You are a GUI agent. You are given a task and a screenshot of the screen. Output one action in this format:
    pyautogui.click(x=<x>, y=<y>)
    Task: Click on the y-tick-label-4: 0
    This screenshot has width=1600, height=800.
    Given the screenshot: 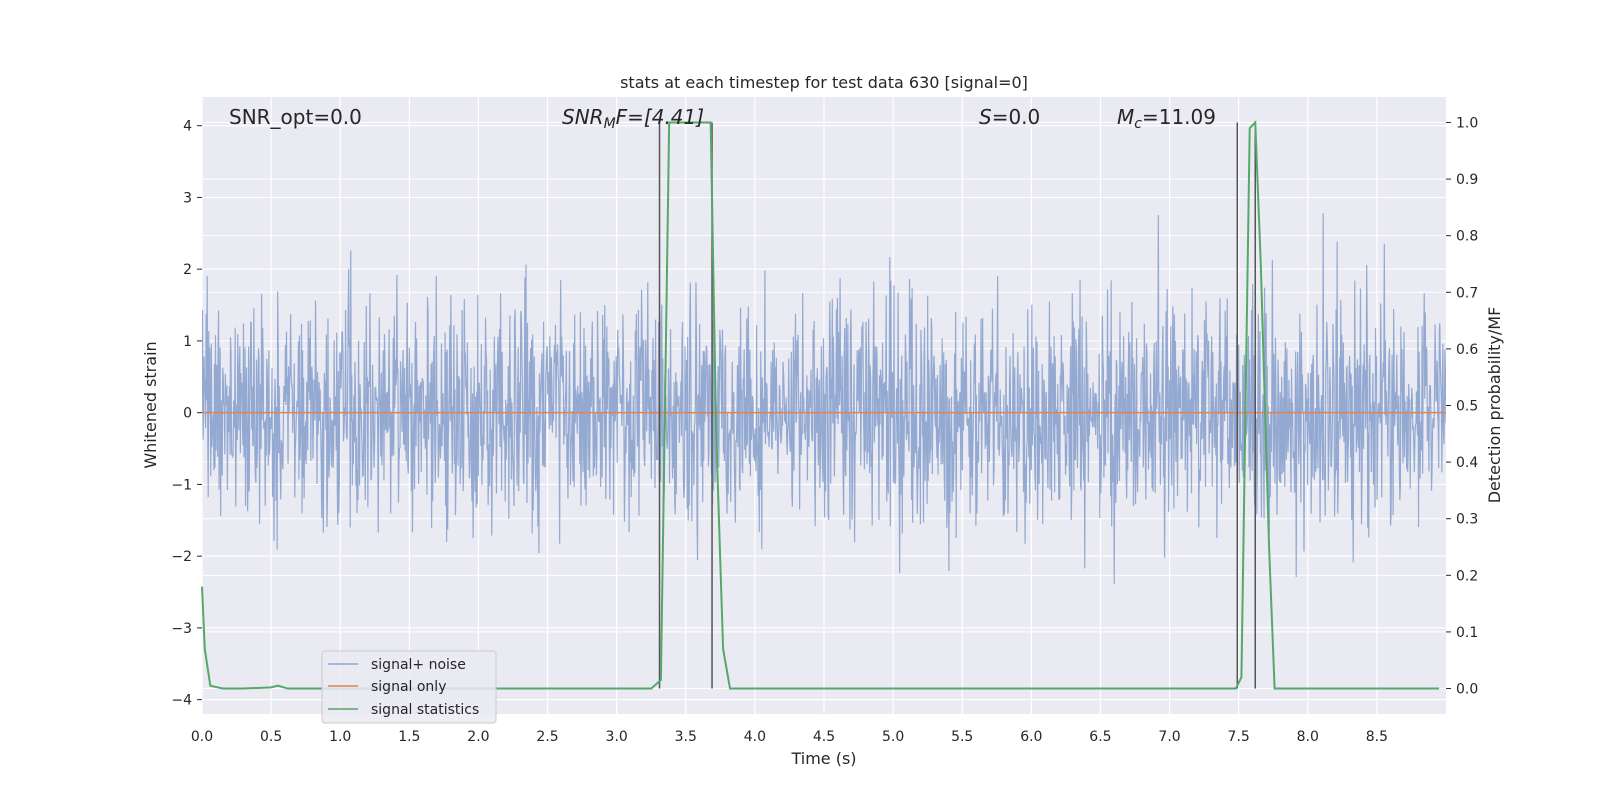 What is the action you would take?
    pyautogui.click(x=187, y=414)
    